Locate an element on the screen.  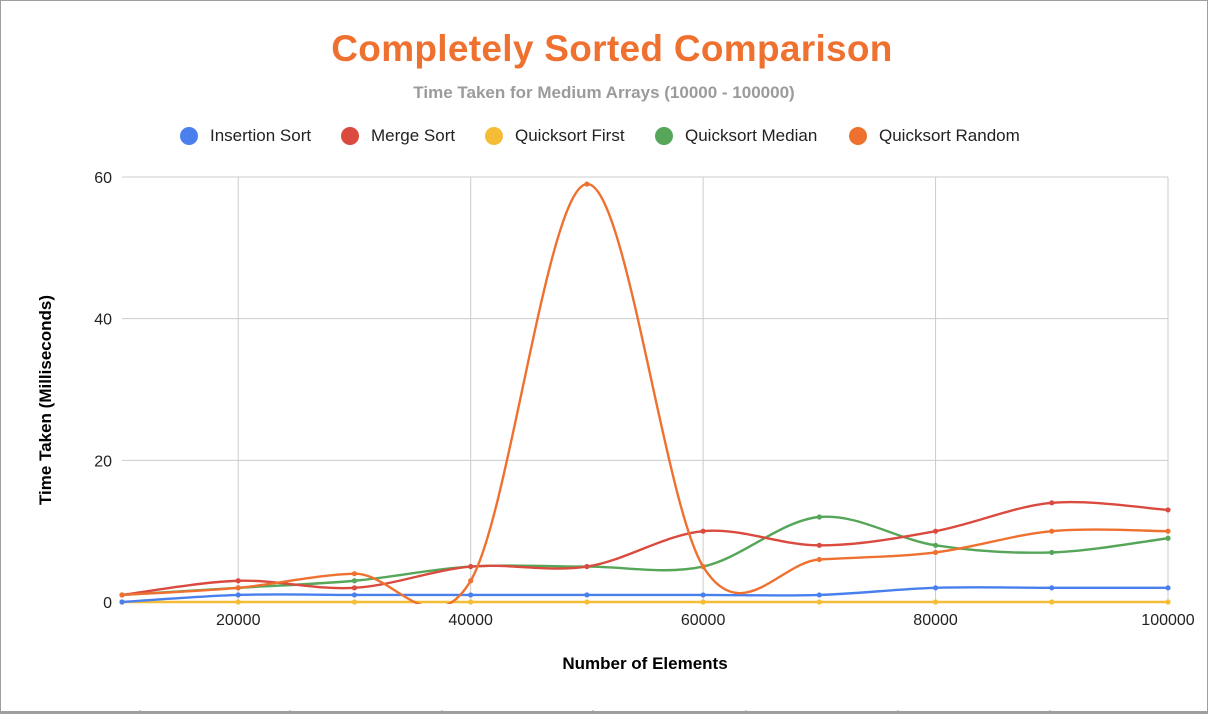
x-tick-label: 20000 is located at coordinates (238, 620).